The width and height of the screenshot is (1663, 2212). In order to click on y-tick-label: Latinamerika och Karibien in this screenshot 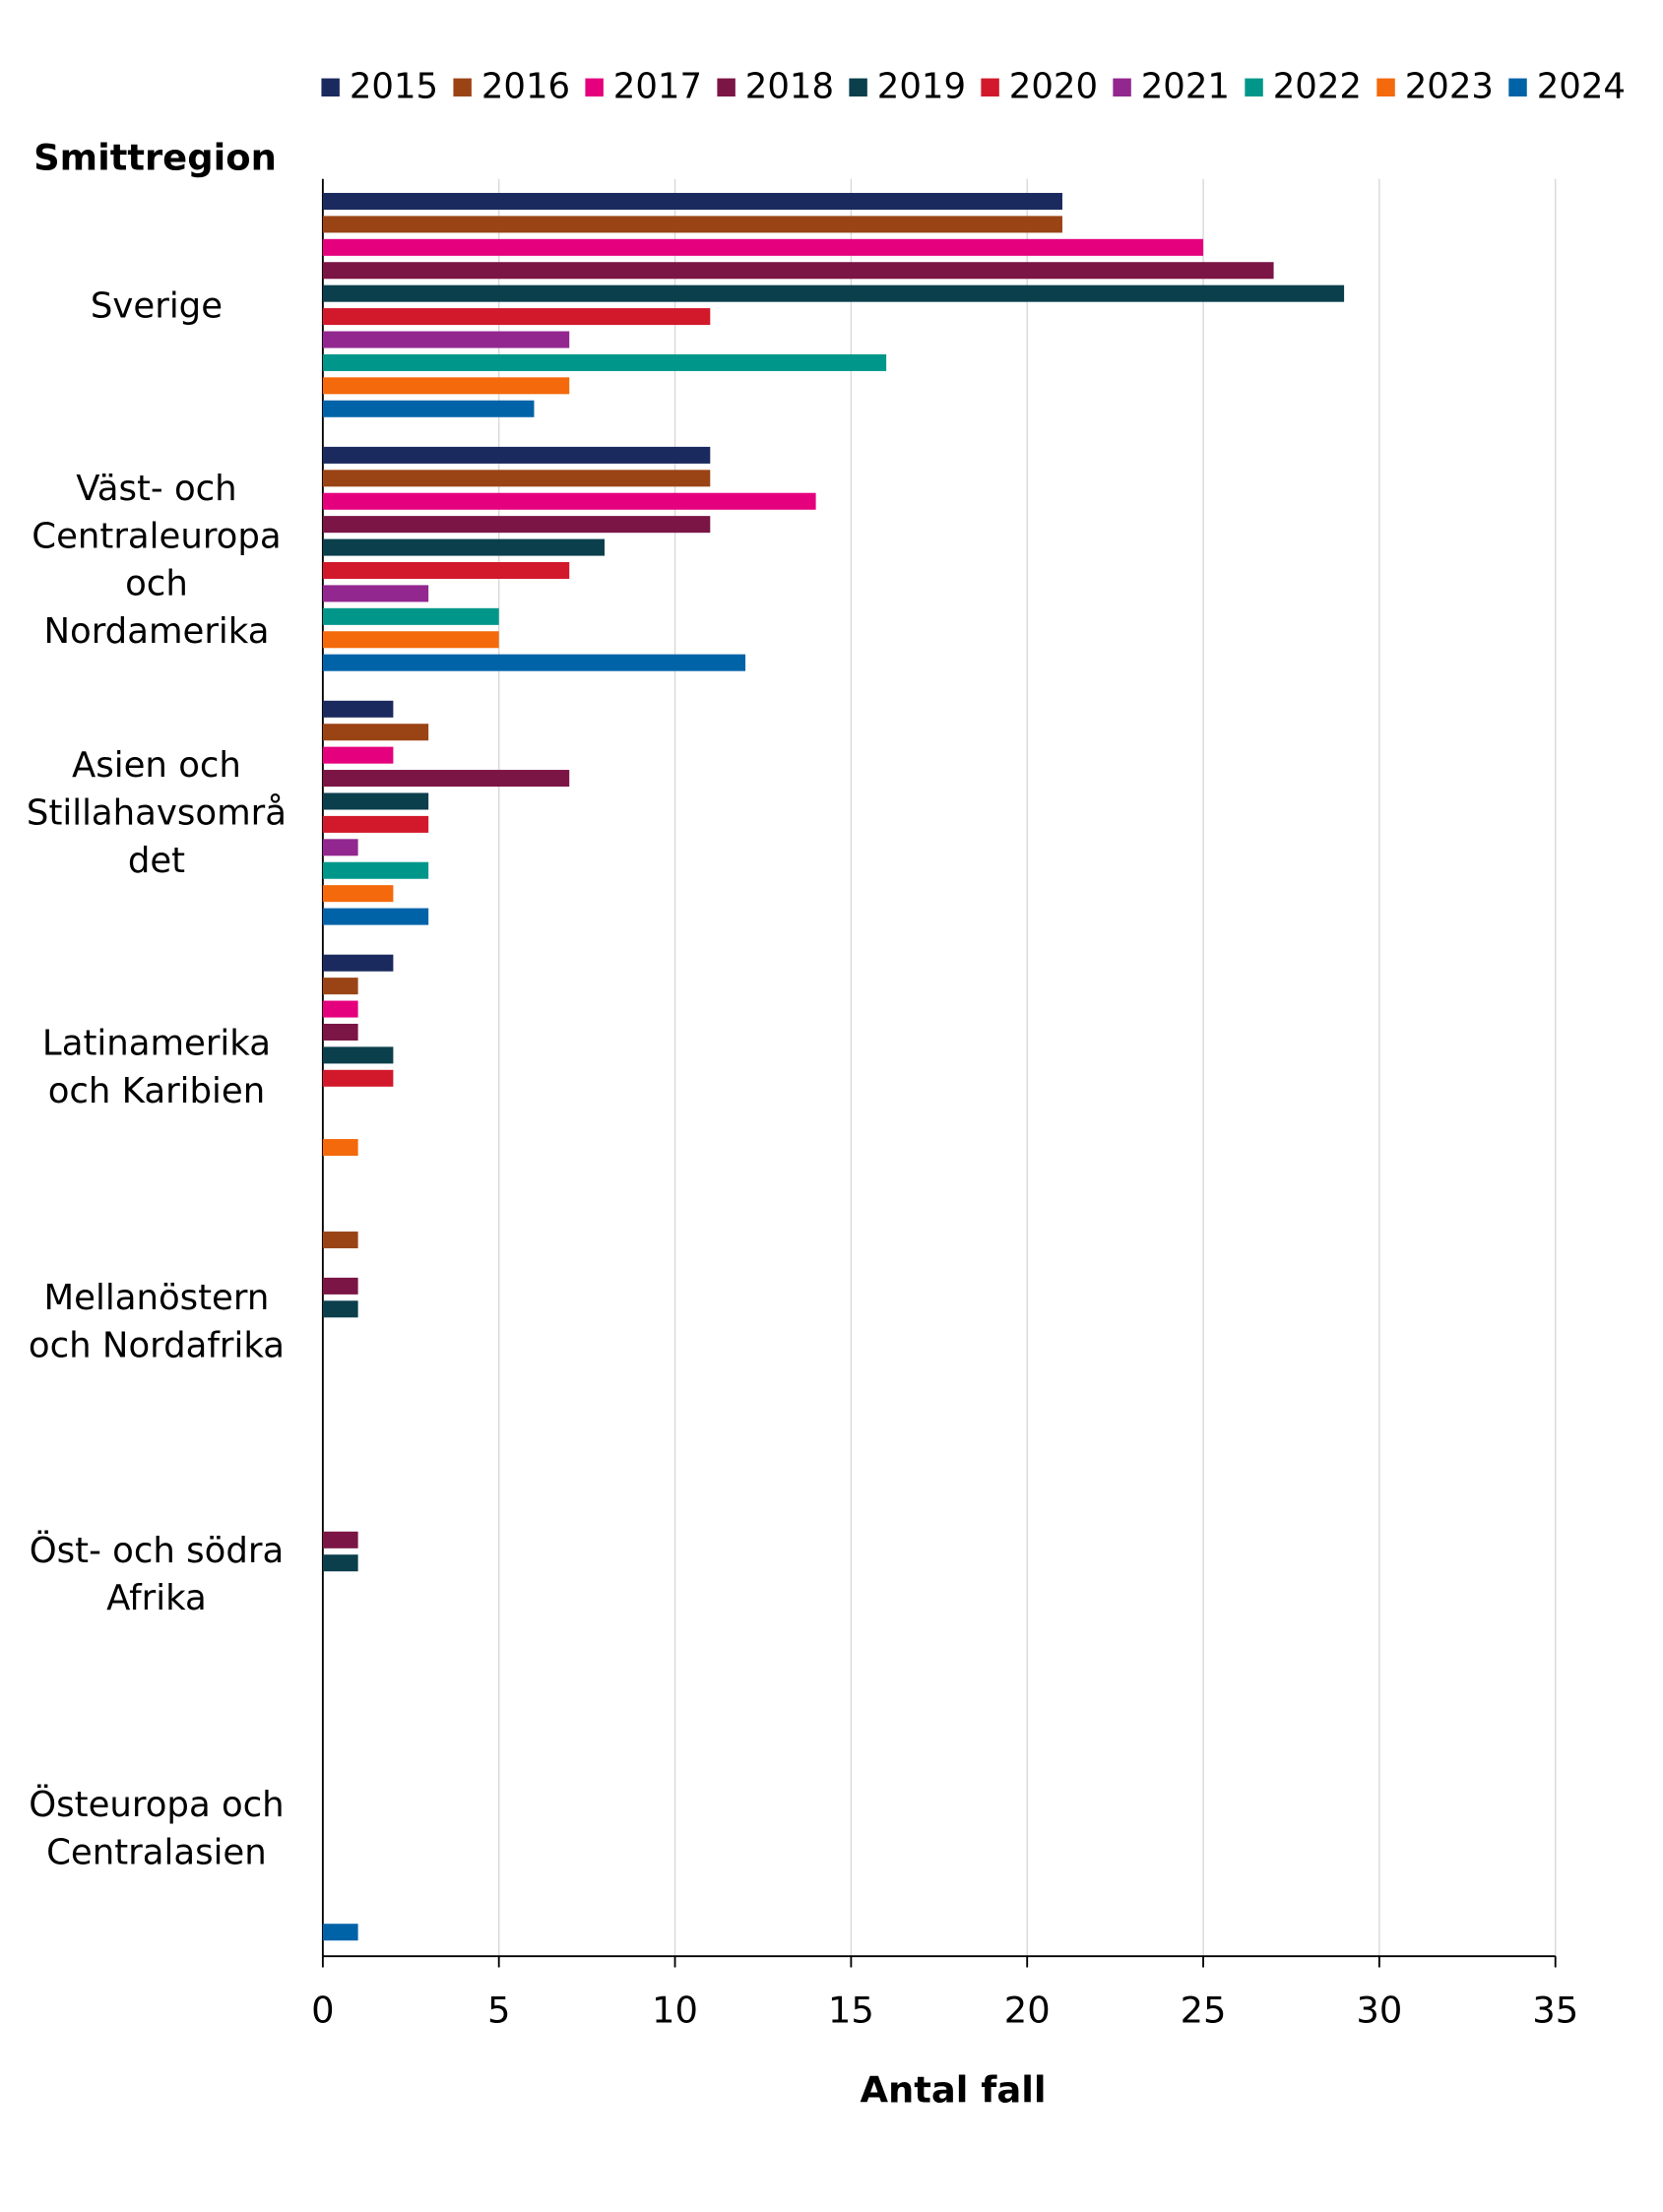, I will do `click(156, 1067)`.